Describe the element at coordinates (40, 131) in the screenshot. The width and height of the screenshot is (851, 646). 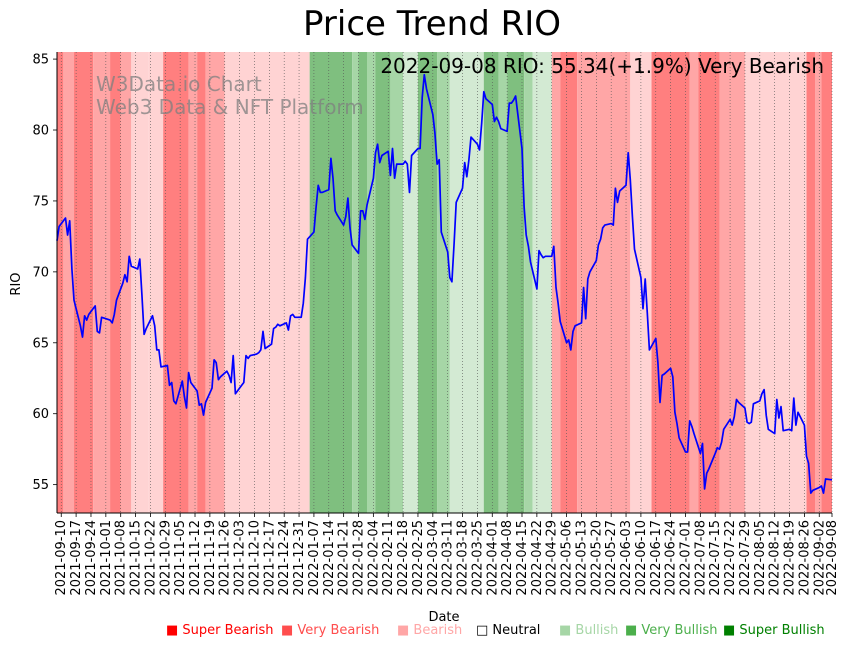
I see `y-tick-label: 80` at that location.